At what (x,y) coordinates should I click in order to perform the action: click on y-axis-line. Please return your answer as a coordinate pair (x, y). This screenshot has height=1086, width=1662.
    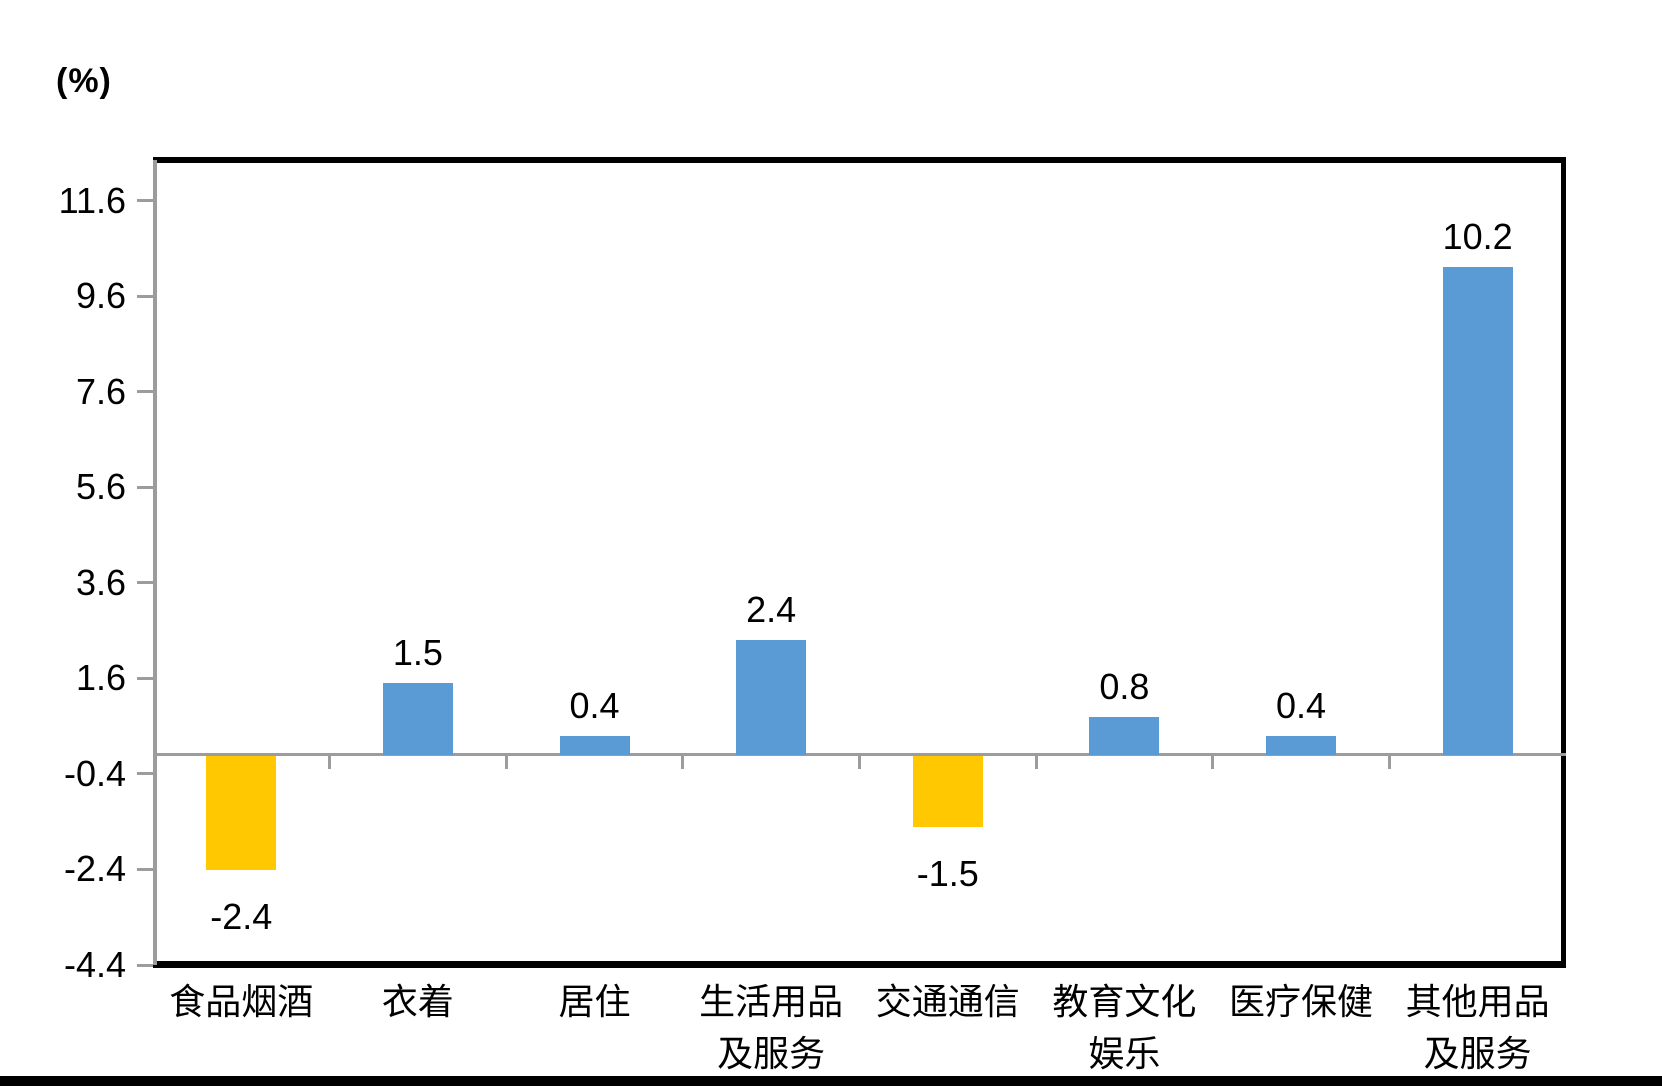
    Looking at the image, I should click on (155, 562).